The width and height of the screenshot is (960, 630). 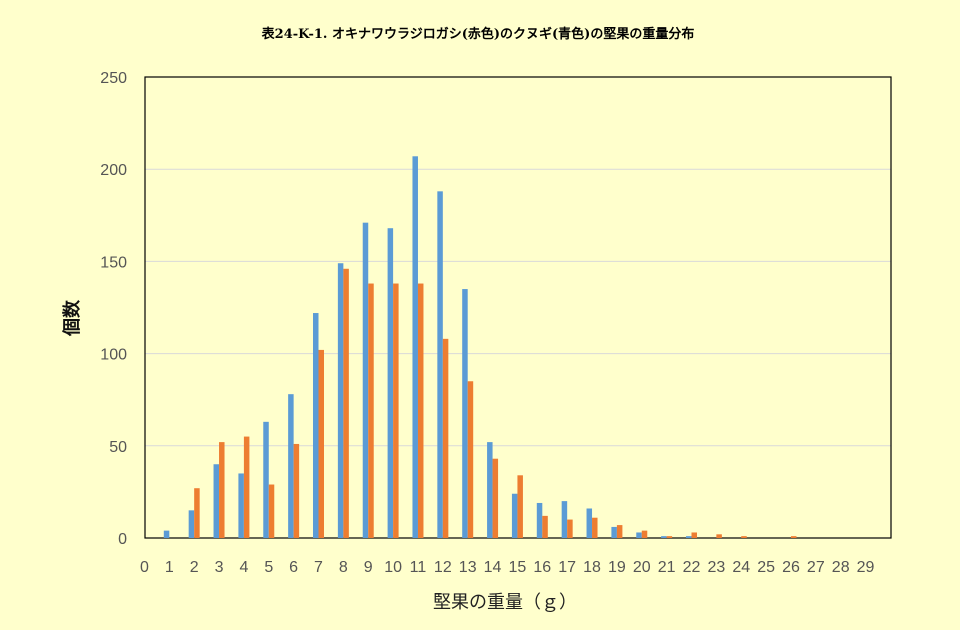 What do you see at coordinates (113, 262) in the screenshot?
I see `y-tick-label: 150` at bounding box center [113, 262].